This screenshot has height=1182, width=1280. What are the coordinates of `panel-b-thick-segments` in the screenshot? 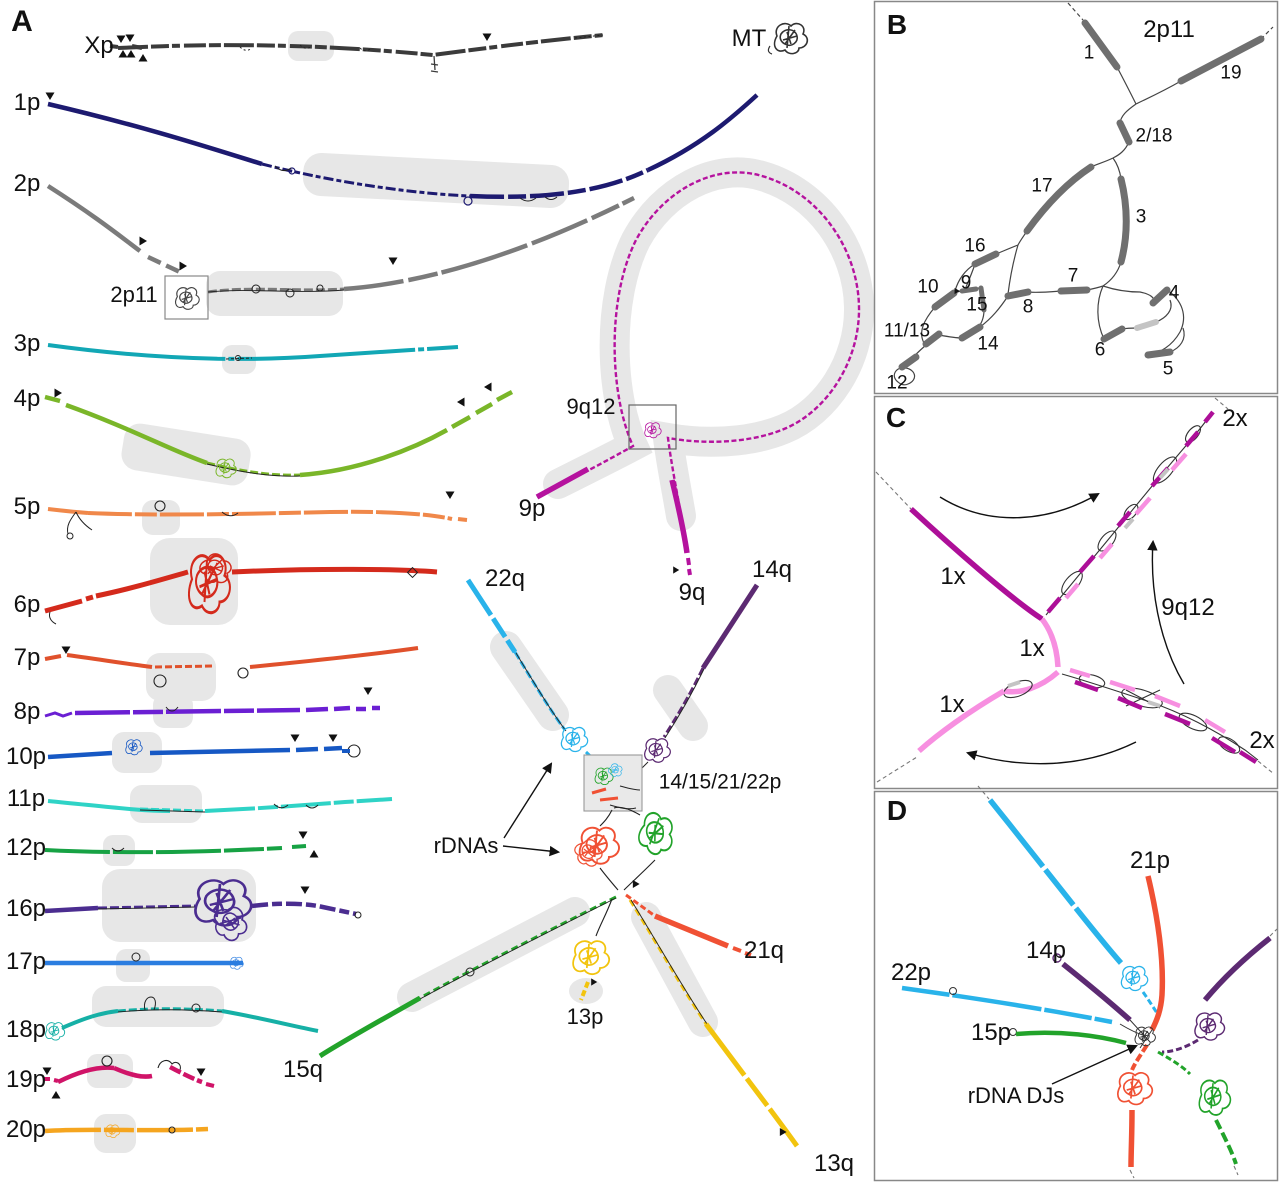 It's located at (1081, 195).